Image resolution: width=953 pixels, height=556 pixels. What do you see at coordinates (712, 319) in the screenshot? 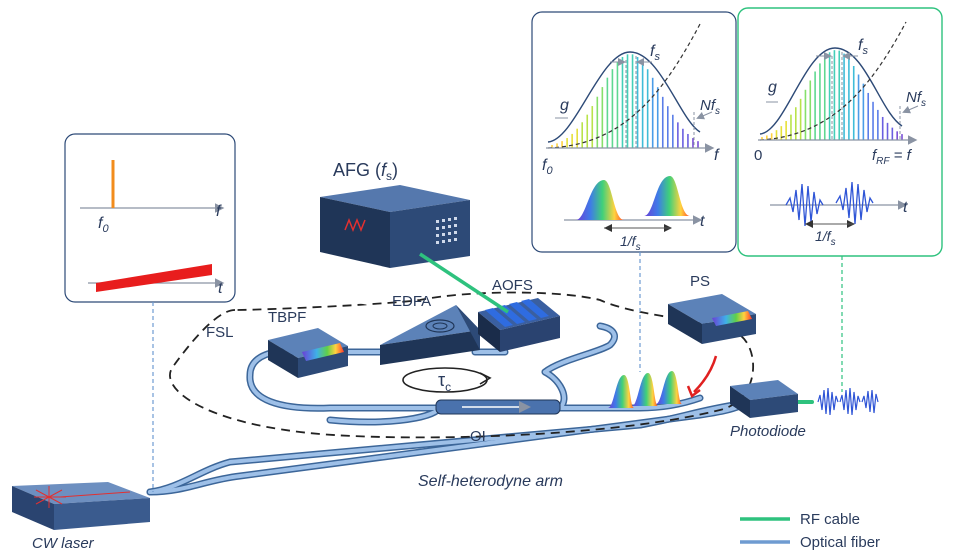
I see `ps-box` at bounding box center [712, 319].